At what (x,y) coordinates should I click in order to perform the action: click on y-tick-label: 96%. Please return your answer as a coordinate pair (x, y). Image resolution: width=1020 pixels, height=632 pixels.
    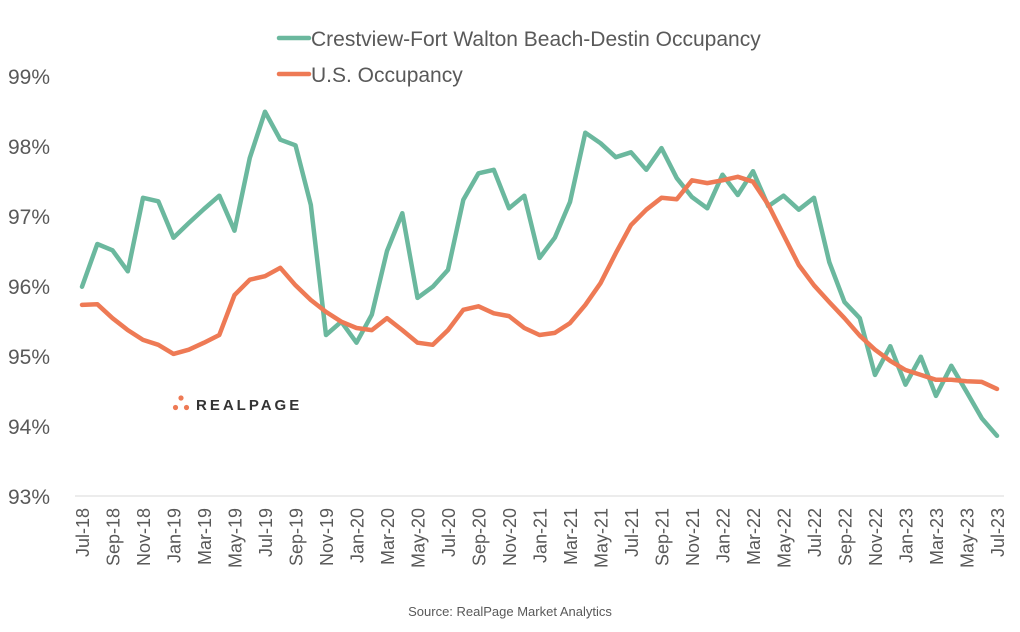
    Looking at the image, I should click on (29, 287).